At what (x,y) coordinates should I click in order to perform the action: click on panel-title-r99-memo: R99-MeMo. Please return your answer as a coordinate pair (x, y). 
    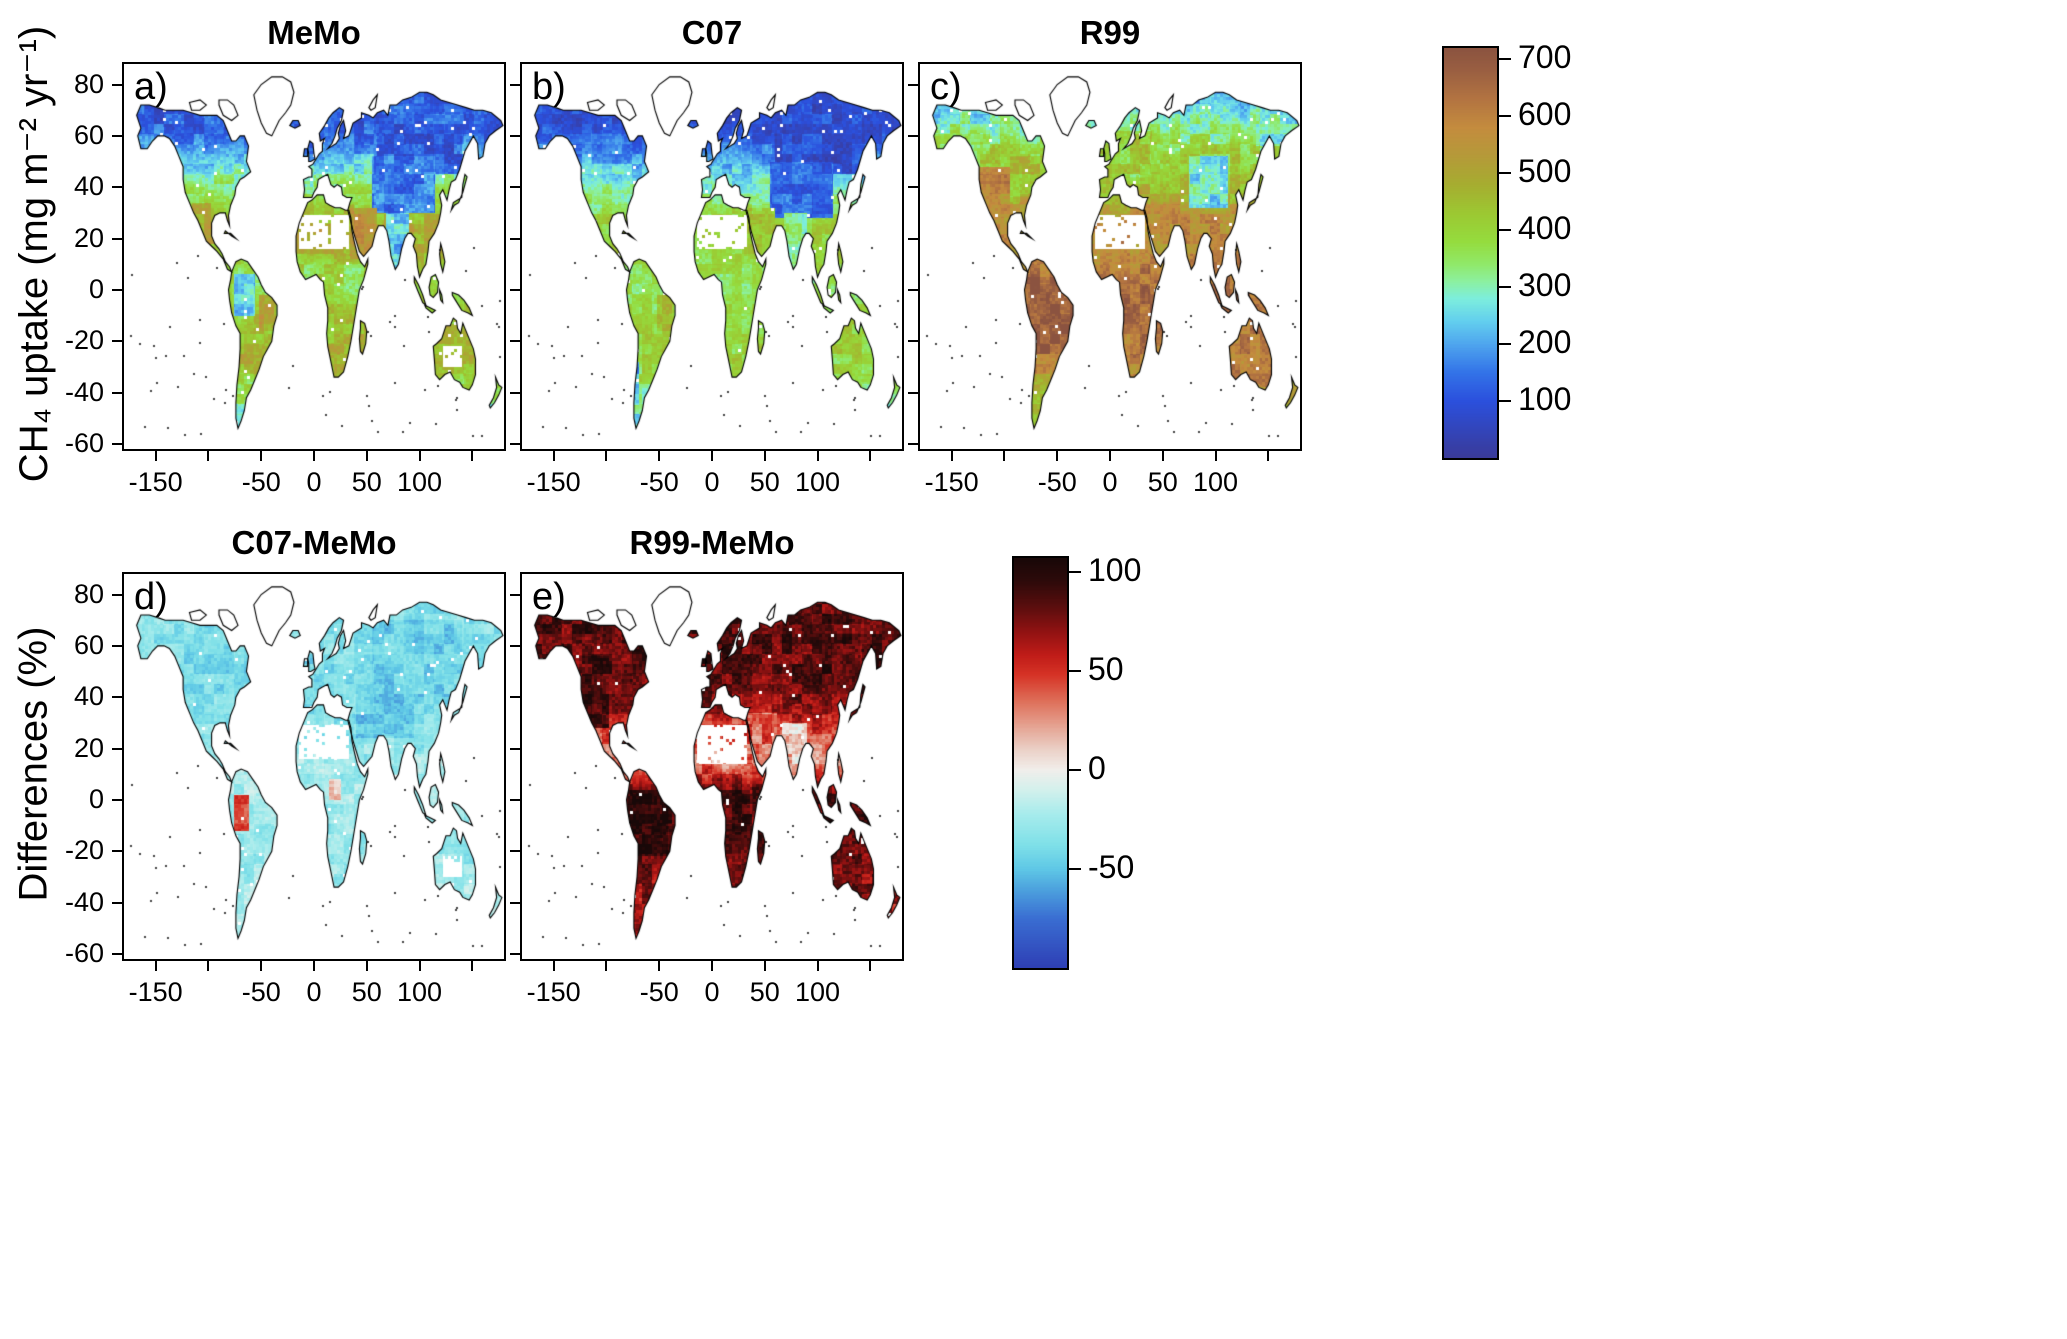
    Looking at the image, I should click on (712, 542).